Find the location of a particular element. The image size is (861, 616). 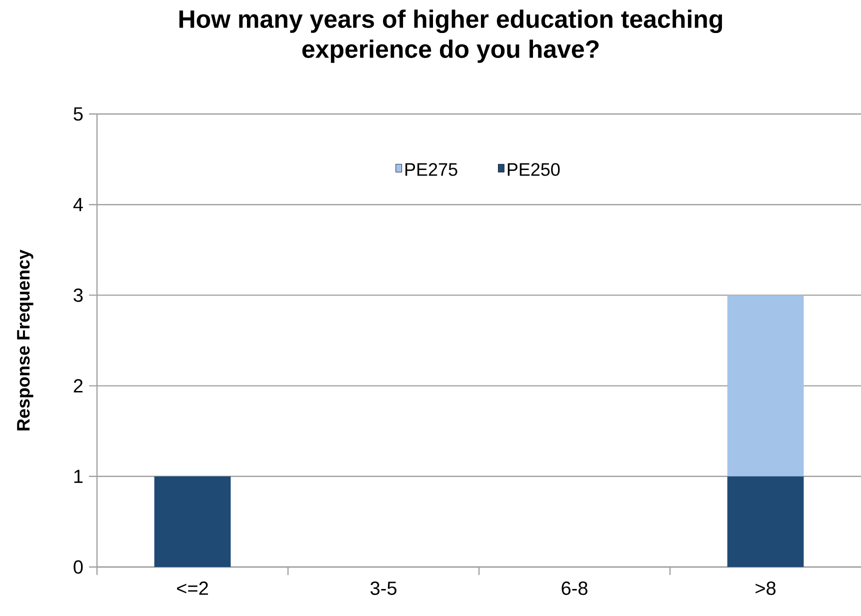

y-tick-label: 0 is located at coordinates (78, 567).